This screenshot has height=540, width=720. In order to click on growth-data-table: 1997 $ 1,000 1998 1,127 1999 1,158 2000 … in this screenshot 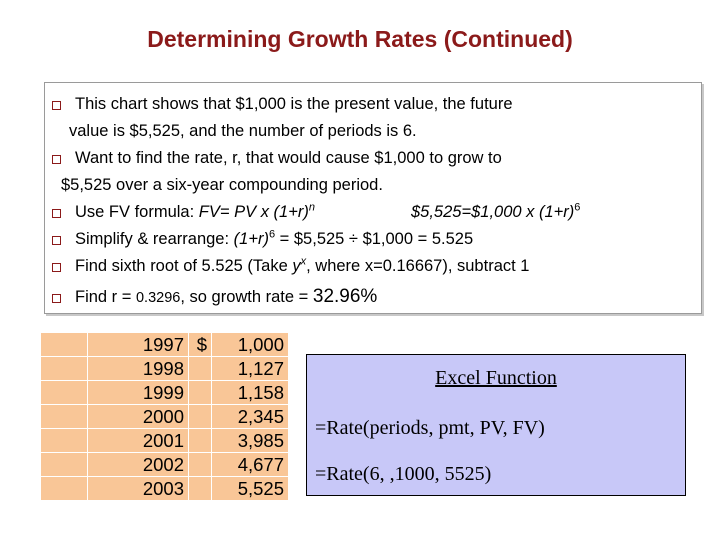, I will do `click(164, 416)`.